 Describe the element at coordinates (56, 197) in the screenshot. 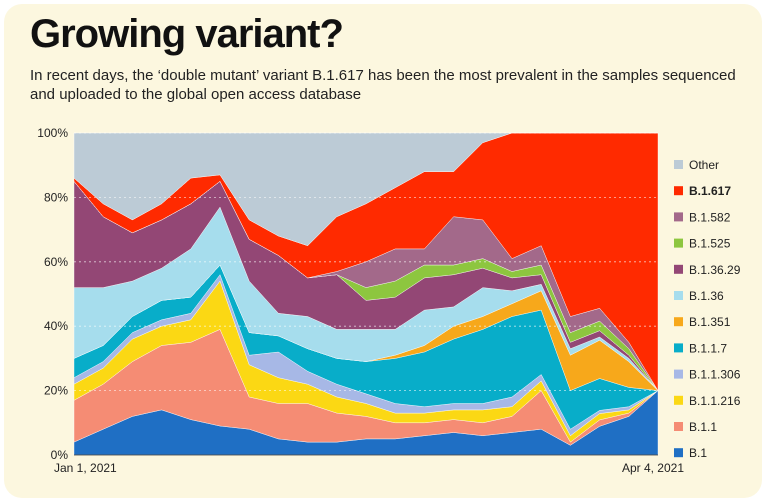

I see `y-tick-label: 80%` at that location.